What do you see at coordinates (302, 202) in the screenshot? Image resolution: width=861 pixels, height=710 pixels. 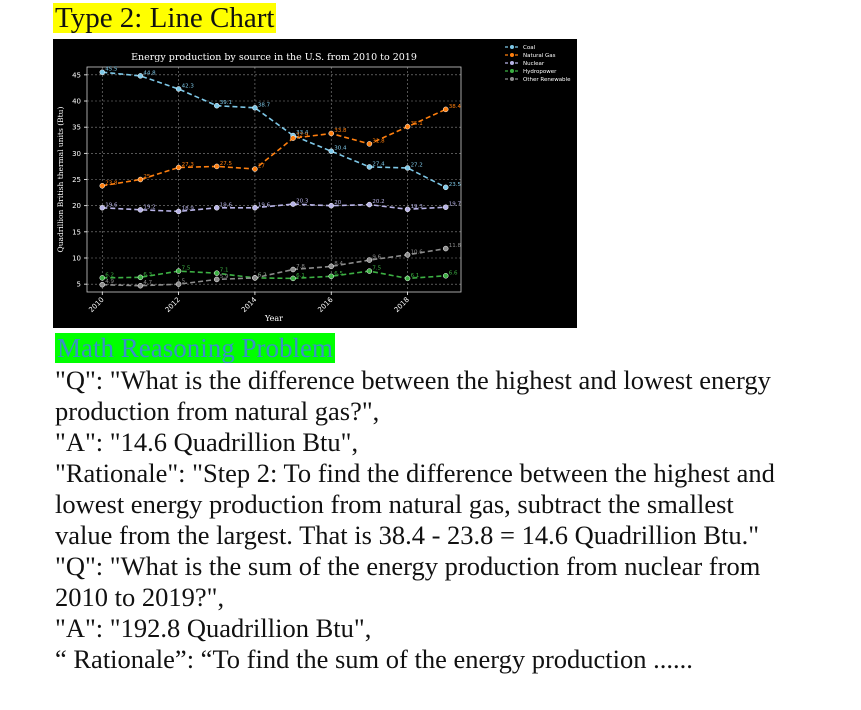 I see `data-label: 20.3` at bounding box center [302, 202].